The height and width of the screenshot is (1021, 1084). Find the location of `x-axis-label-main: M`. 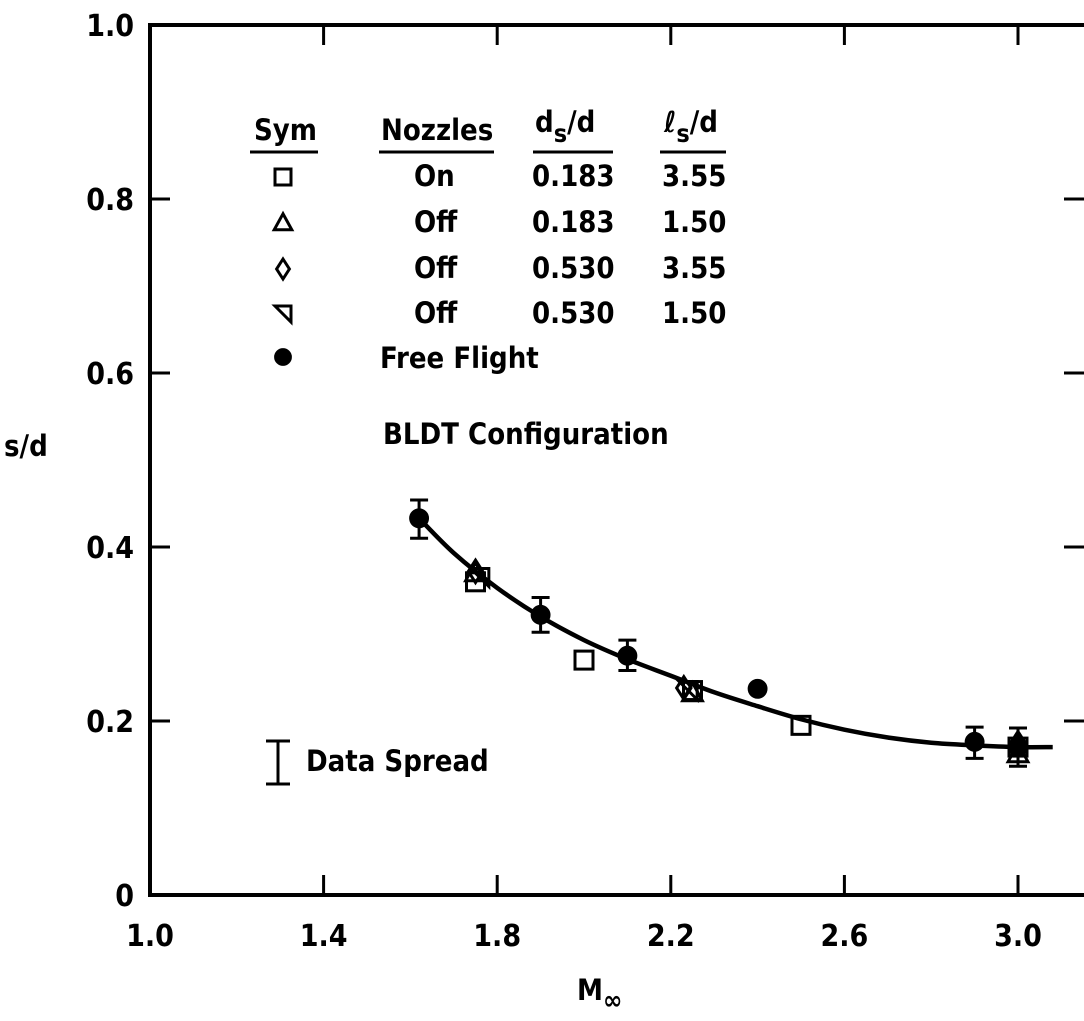

x-axis-label-main: M is located at coordinates (590, 990).